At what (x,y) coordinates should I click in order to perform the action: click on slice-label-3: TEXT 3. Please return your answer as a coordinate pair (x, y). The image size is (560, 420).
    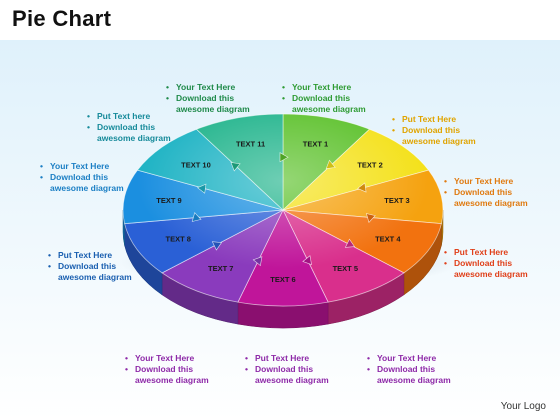
    Looking at the image, I should click on (396, 200).